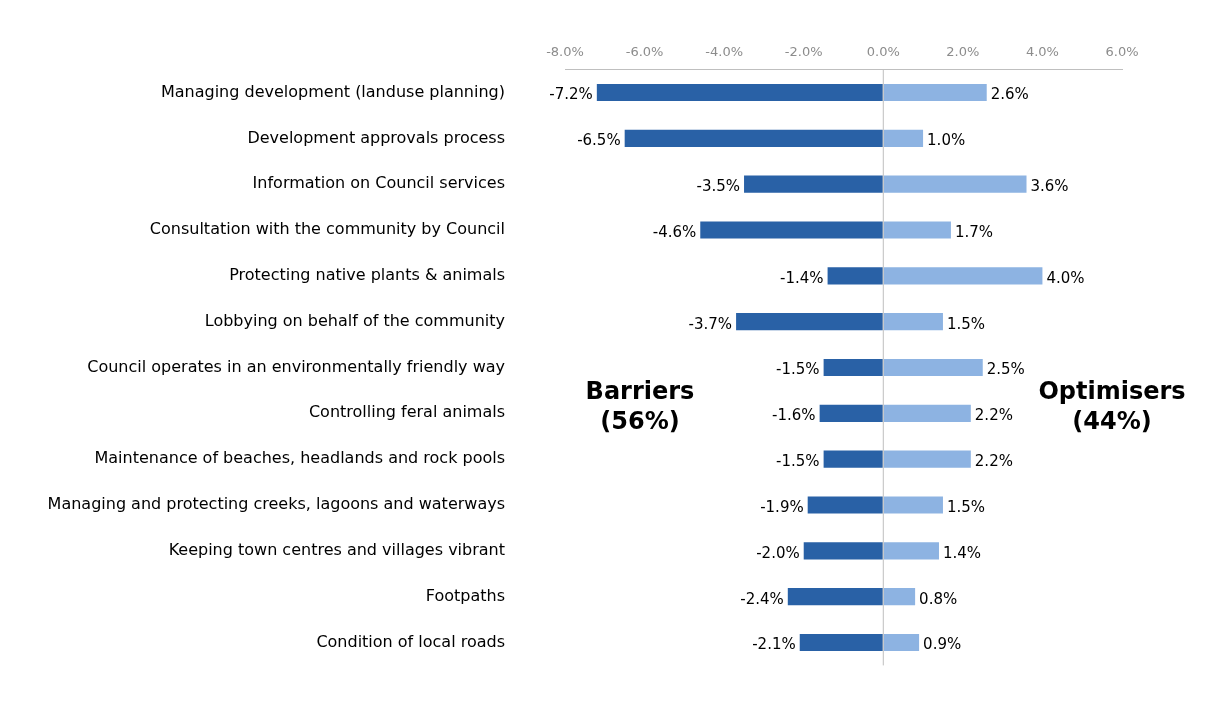  I want to click on y-tick-label: Controlling feral animals, so click(406, 412).